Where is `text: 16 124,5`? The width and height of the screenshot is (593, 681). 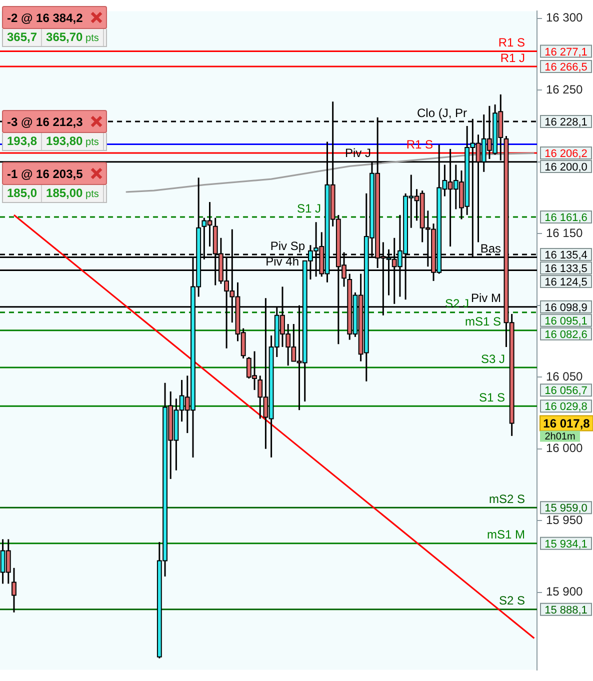 text: 16 124,5 is located at coordinates (566, 282).